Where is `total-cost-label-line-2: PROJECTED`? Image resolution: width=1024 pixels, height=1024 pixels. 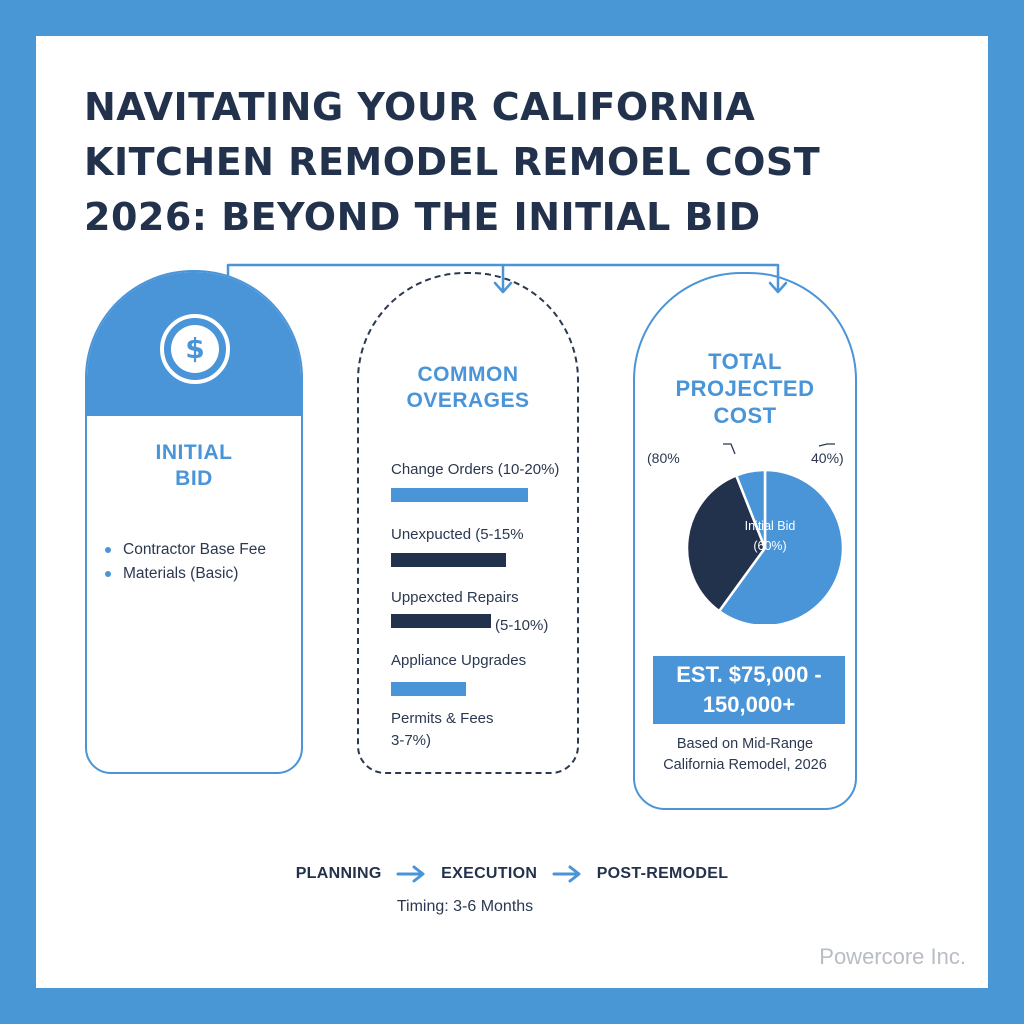 total-cost-label-line-2: PROJECTED is located at coordinates (745, 388).